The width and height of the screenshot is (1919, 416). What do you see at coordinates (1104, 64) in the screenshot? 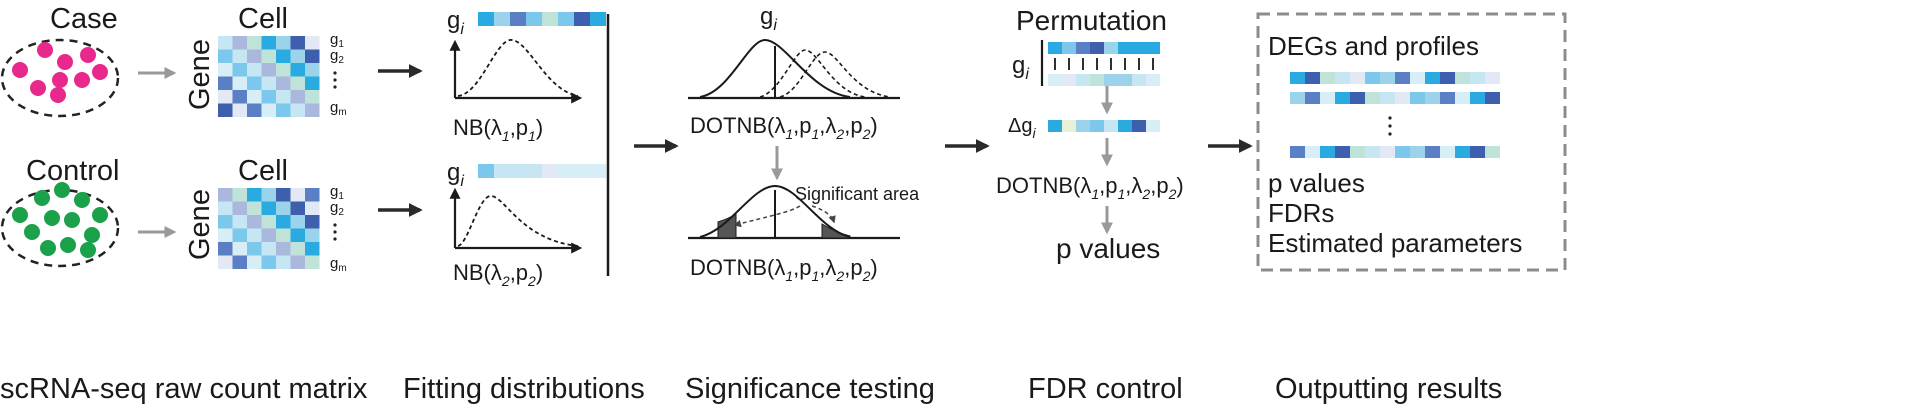
I see `fdr-permutation-ticks` at bounding box center [1104, 64].